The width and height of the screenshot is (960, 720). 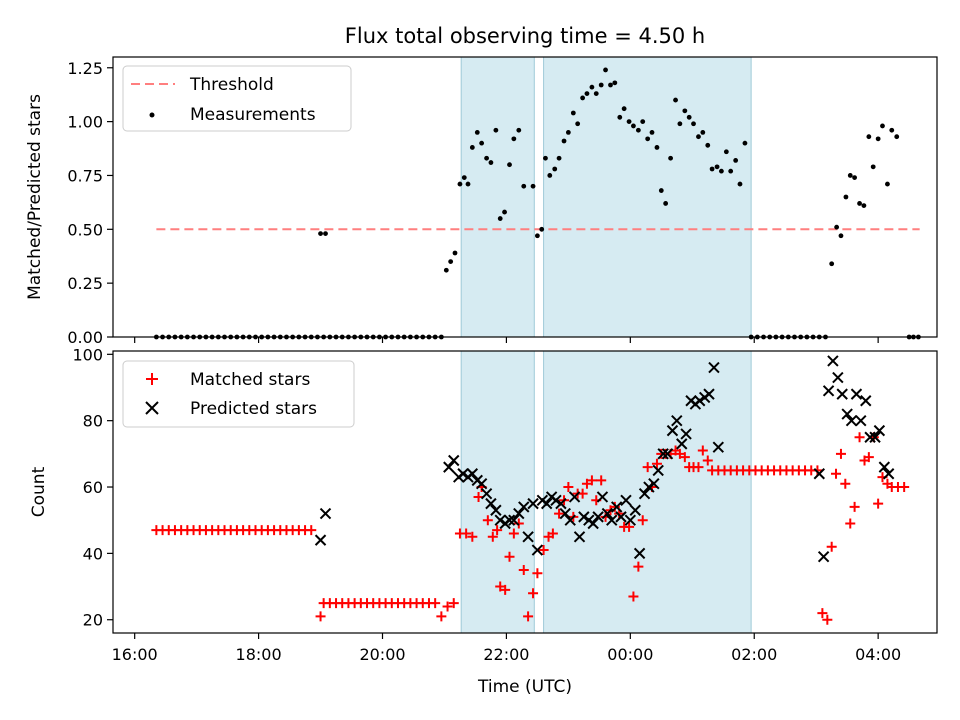 I want to click on bottom-legend-box, so click(x=238, y=394).